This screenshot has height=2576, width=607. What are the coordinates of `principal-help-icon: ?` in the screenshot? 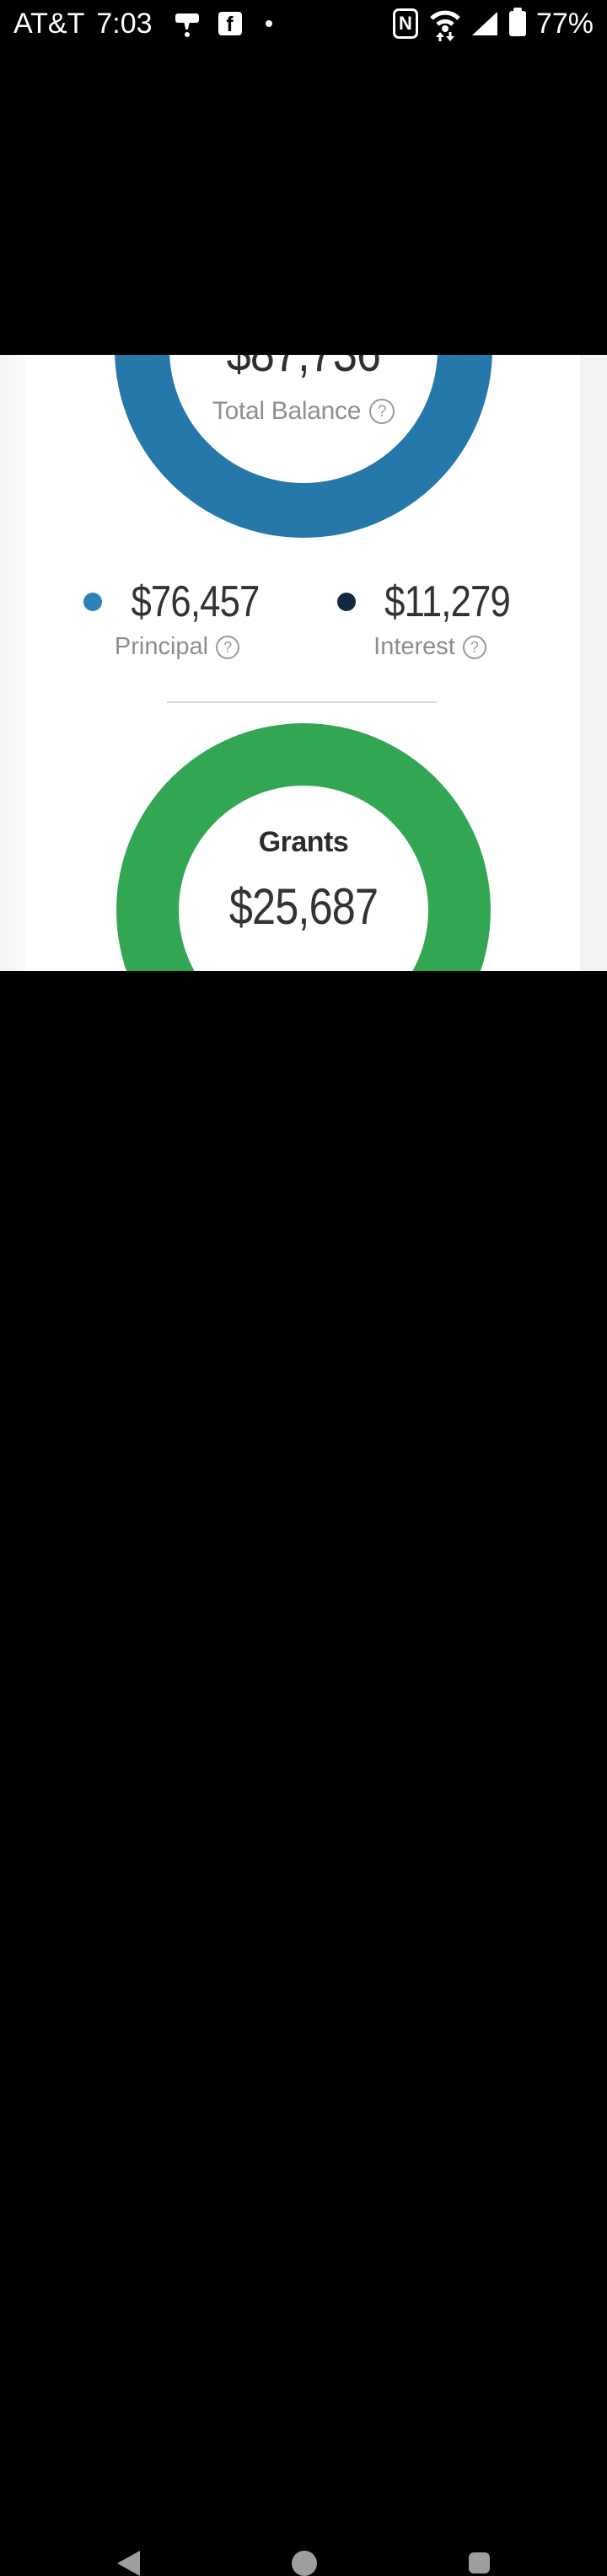 It's located at (228, 647).